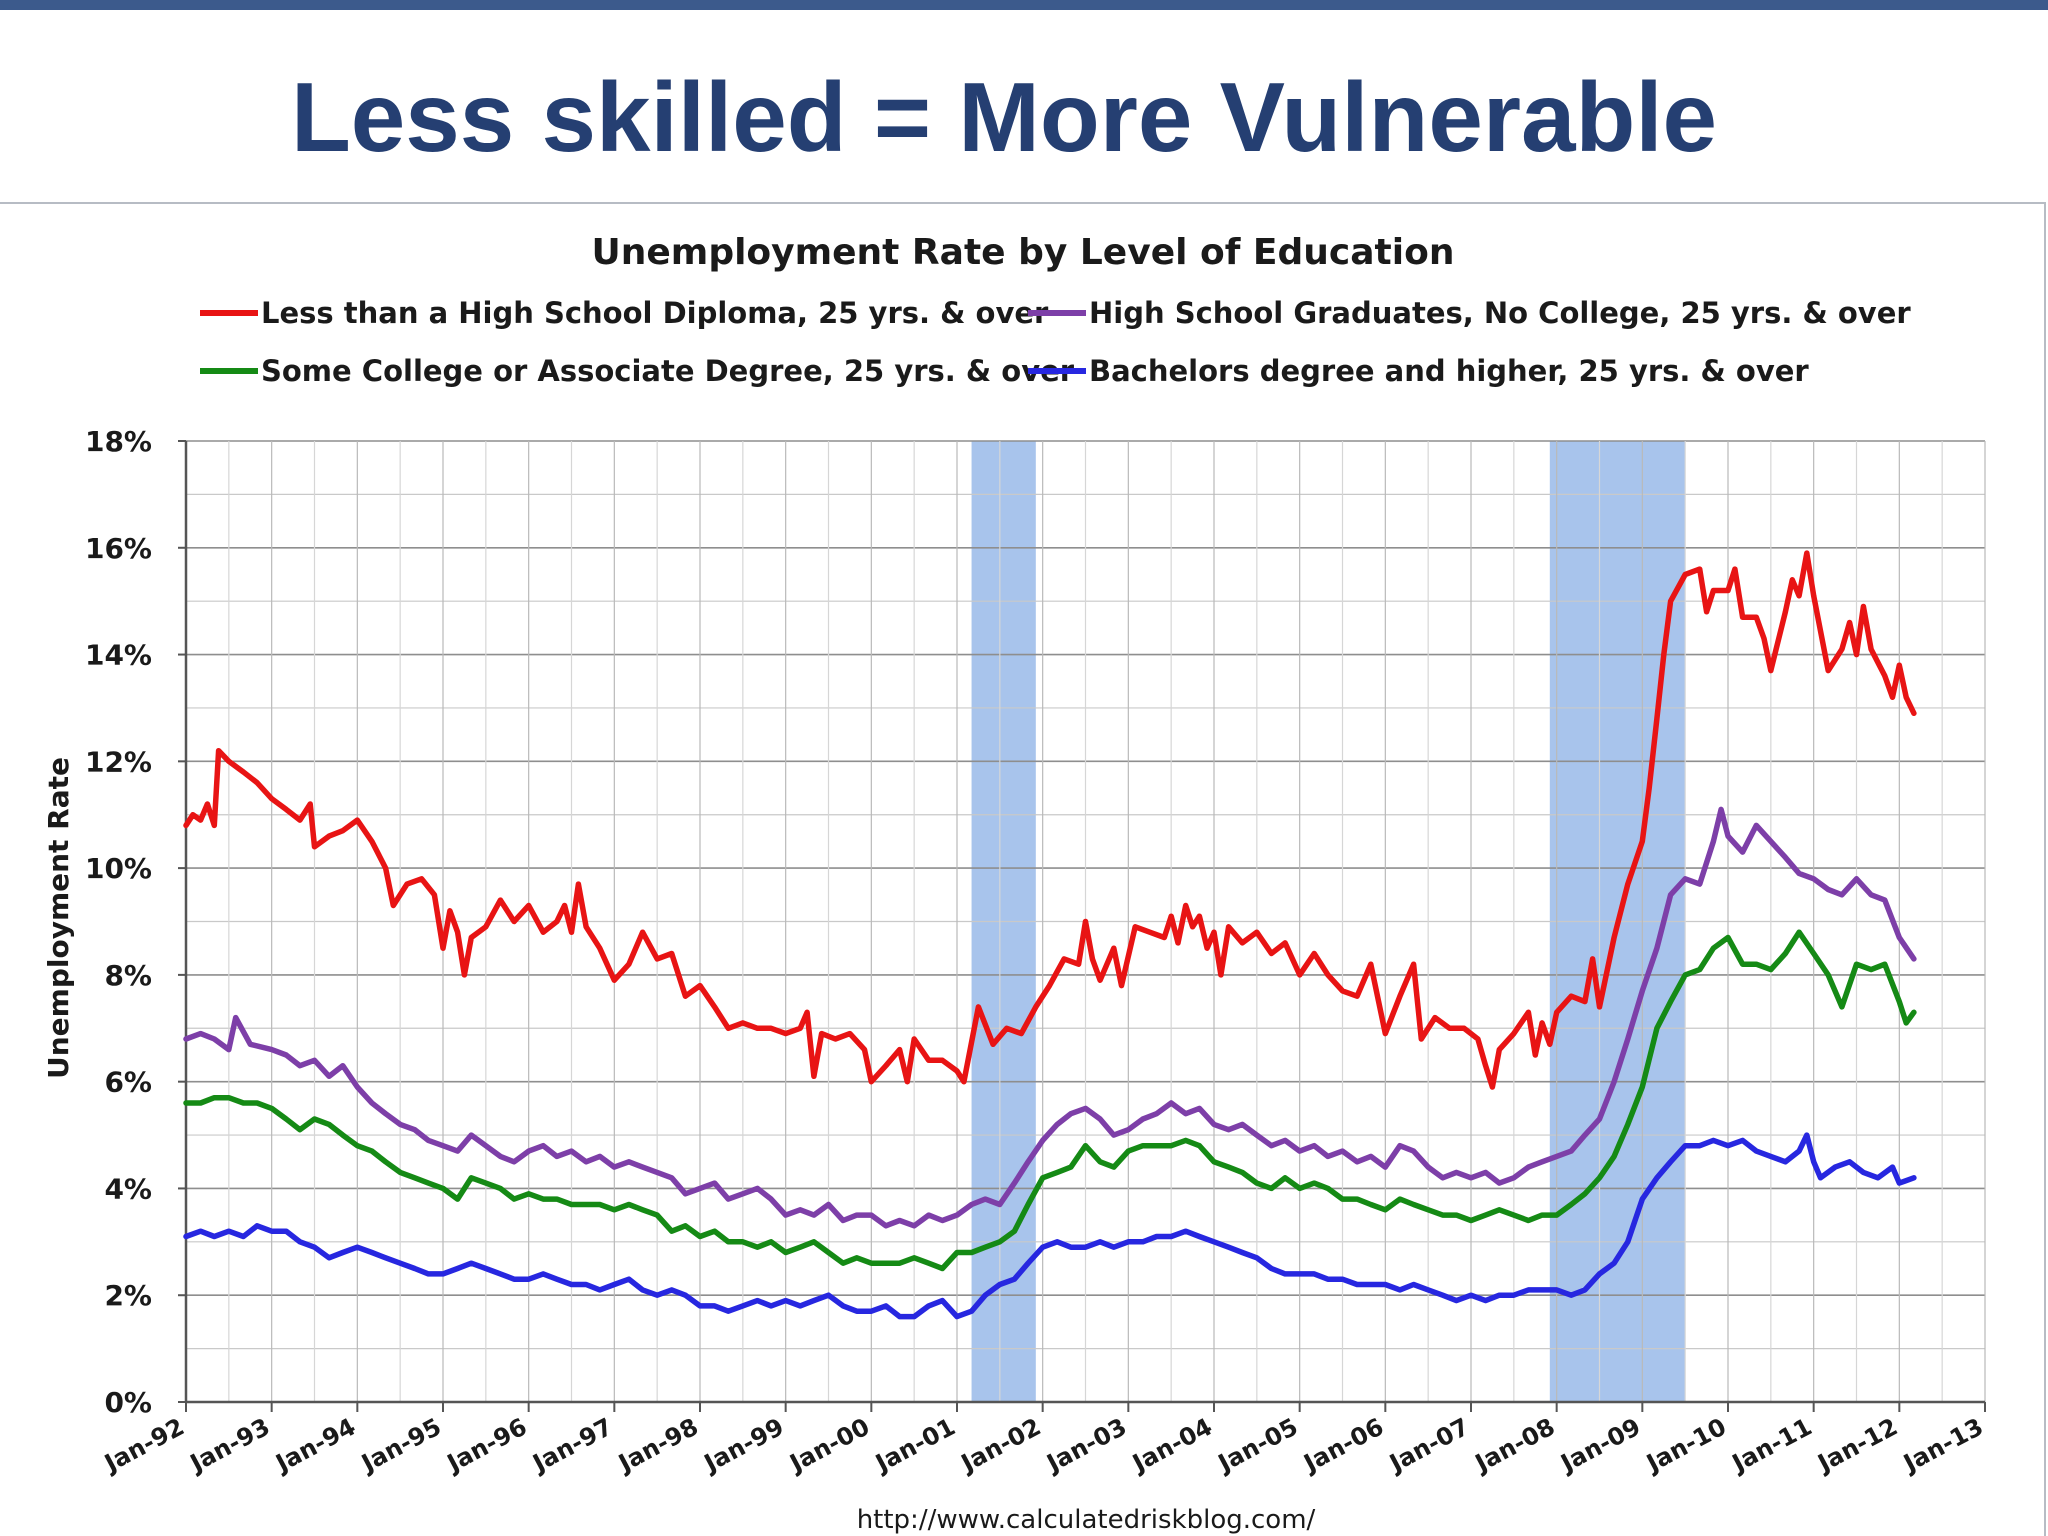 The height and width of the screenshot is (1536, 2048). Describe the element at coordinates (1343, 1446) in the screenshot. I see `x-tick-label: Jan-06` at that location.